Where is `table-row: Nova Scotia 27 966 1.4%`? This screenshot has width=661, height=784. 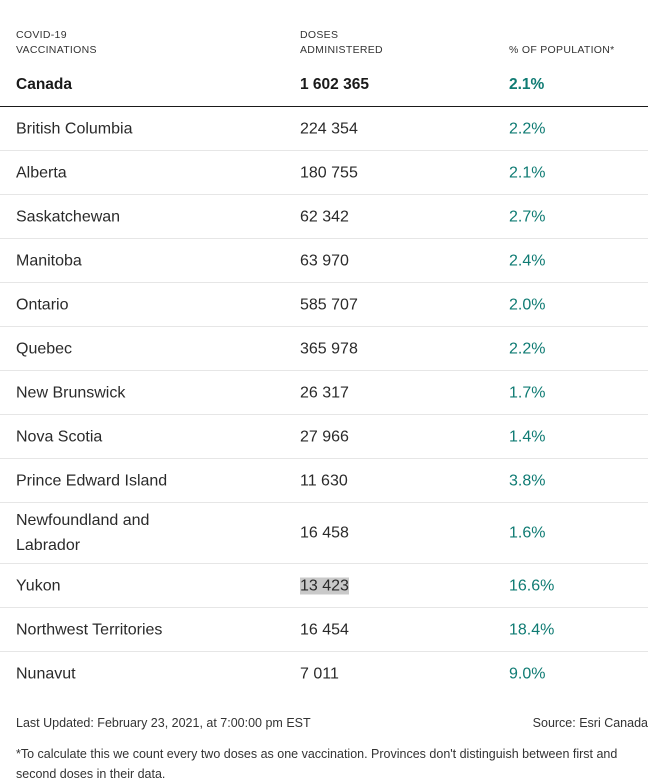
table-row: Nova Scotia 27 966 1.4% is located at coordinates (324, 437).